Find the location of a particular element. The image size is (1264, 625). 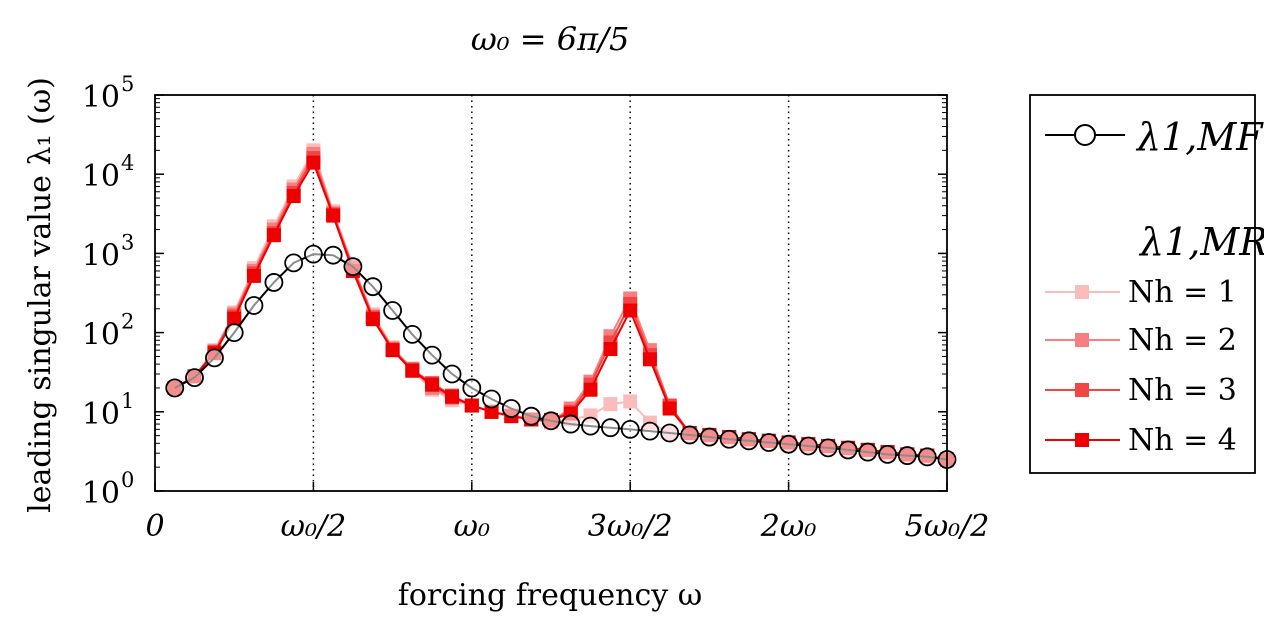

x-tick-label-2: ω₀ is located at coordinates (472, 526).